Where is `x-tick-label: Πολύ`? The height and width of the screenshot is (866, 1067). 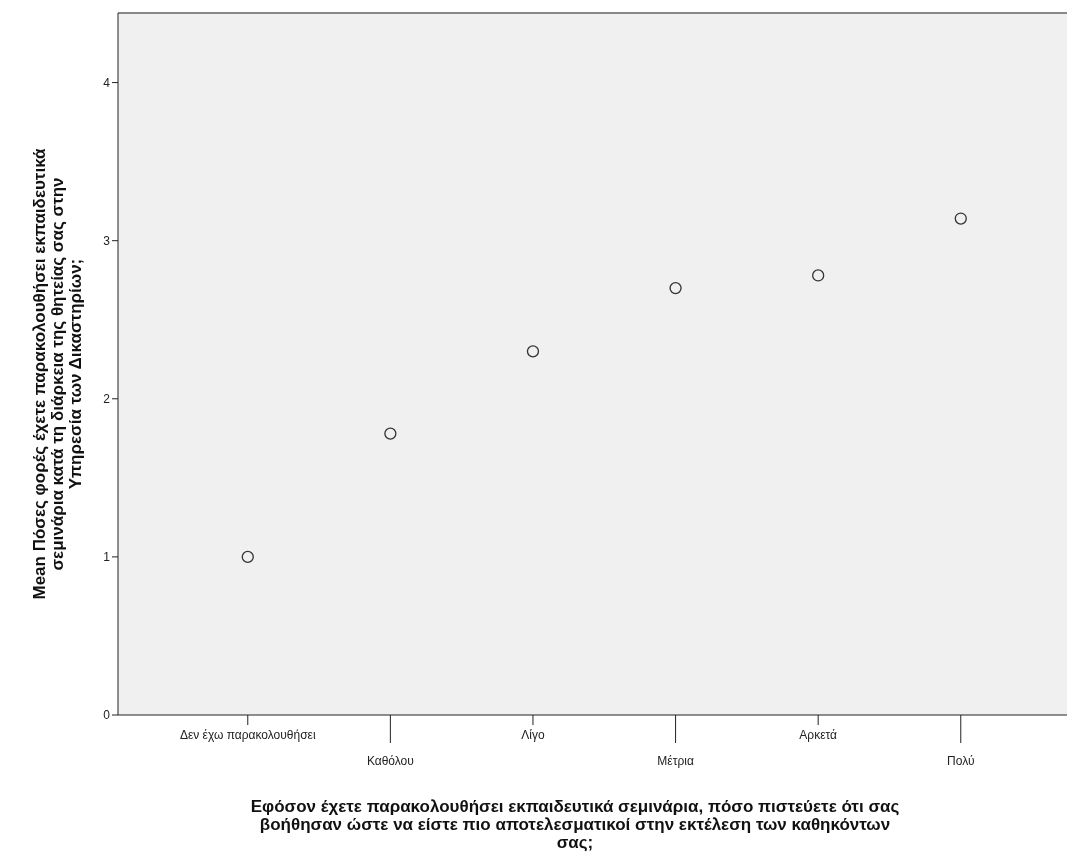 x-tick-label: Πολύ is located at coordinates (961, 761).